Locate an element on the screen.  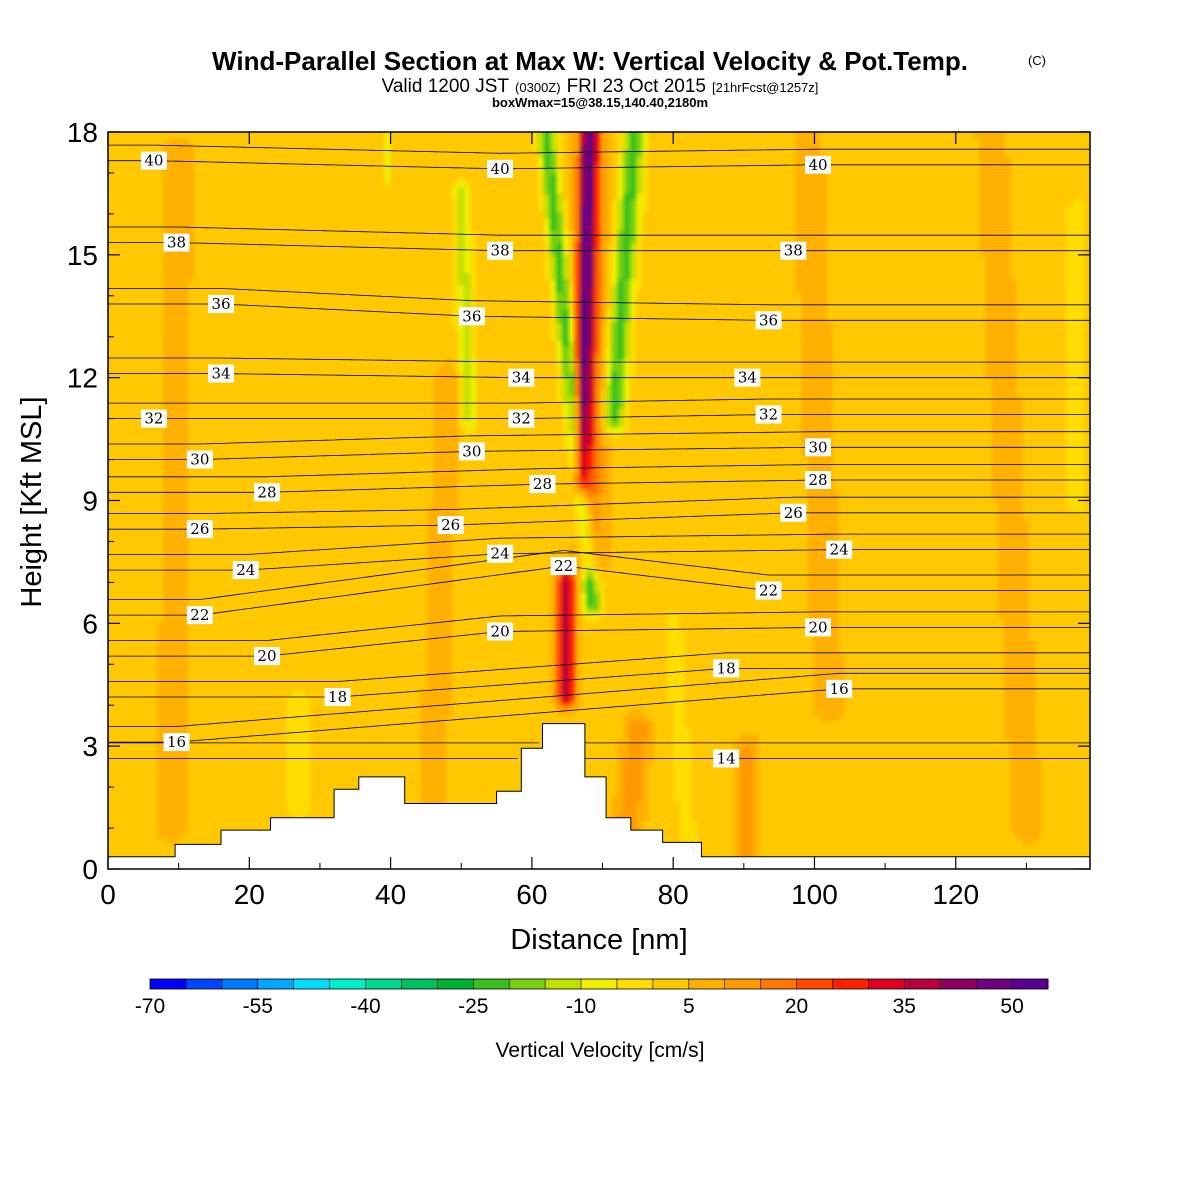
contour-label-18: 18 is located at coordinates (726, 668).